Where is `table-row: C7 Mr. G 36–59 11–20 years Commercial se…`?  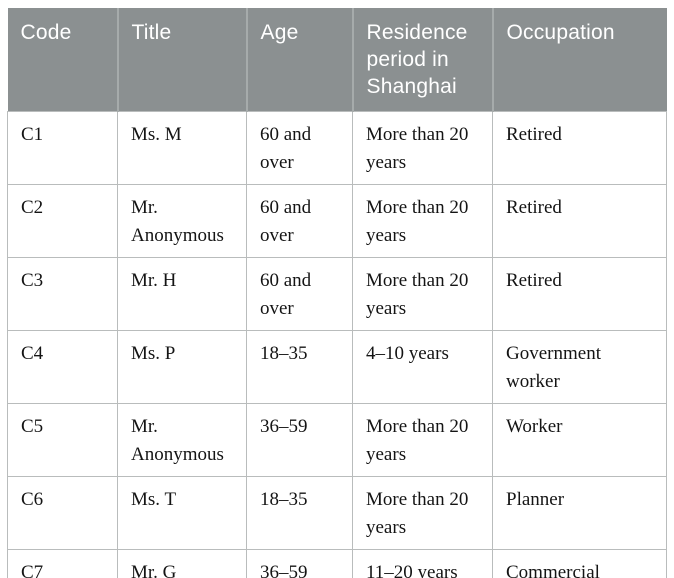 table-row: C7 Mr. G 36–59 11–20 years Commercial se… is located at coordinates (337, 563).